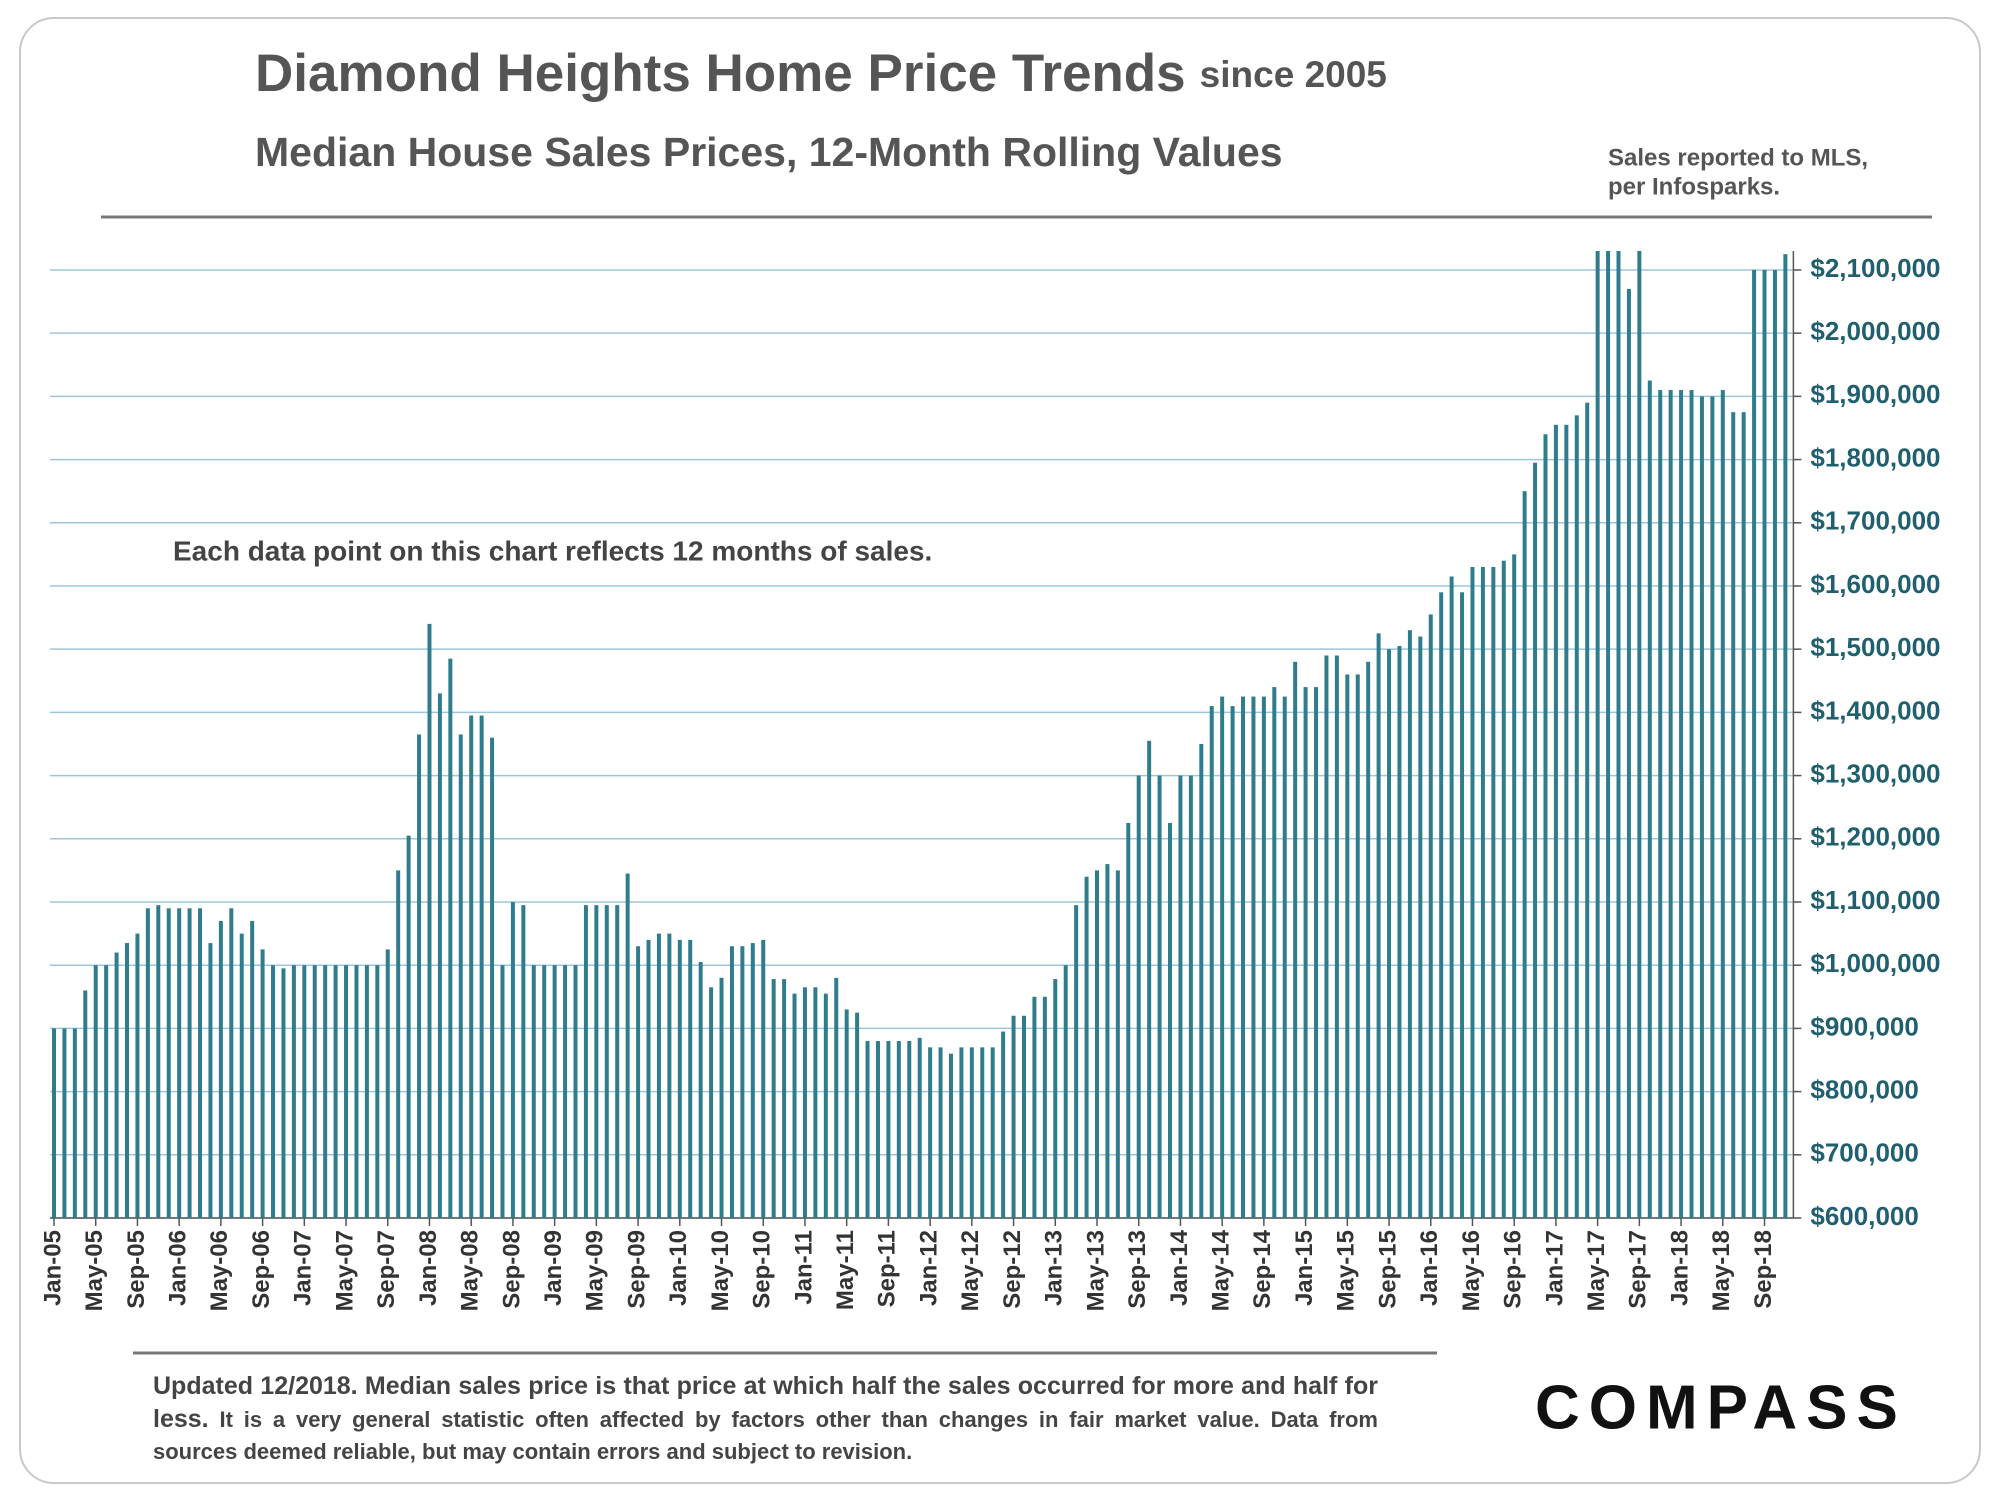 The height and width of the screenshot is (1500, 2000). I want to click on y-tick-label: $1,700,000, so click(1875, 521).